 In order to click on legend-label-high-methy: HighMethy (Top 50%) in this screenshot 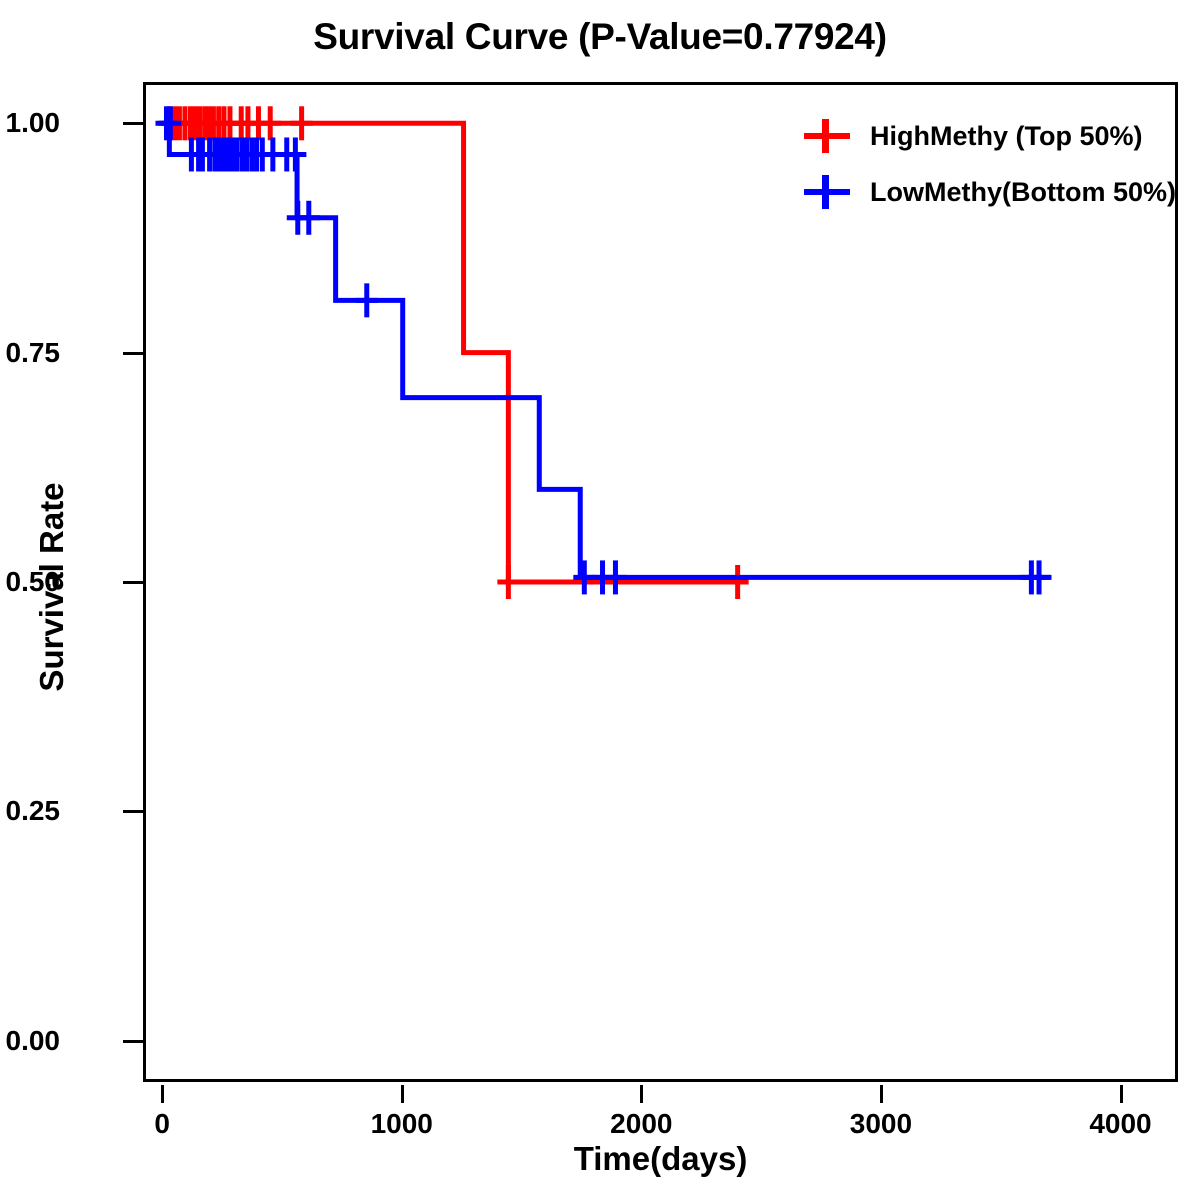, I will do `click(1006, 135)`.